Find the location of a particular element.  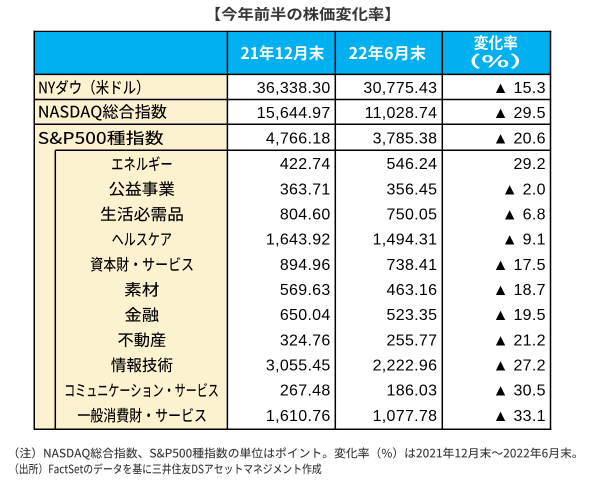

svg-text: 1,494.31 is located at coordinates (405, 240).